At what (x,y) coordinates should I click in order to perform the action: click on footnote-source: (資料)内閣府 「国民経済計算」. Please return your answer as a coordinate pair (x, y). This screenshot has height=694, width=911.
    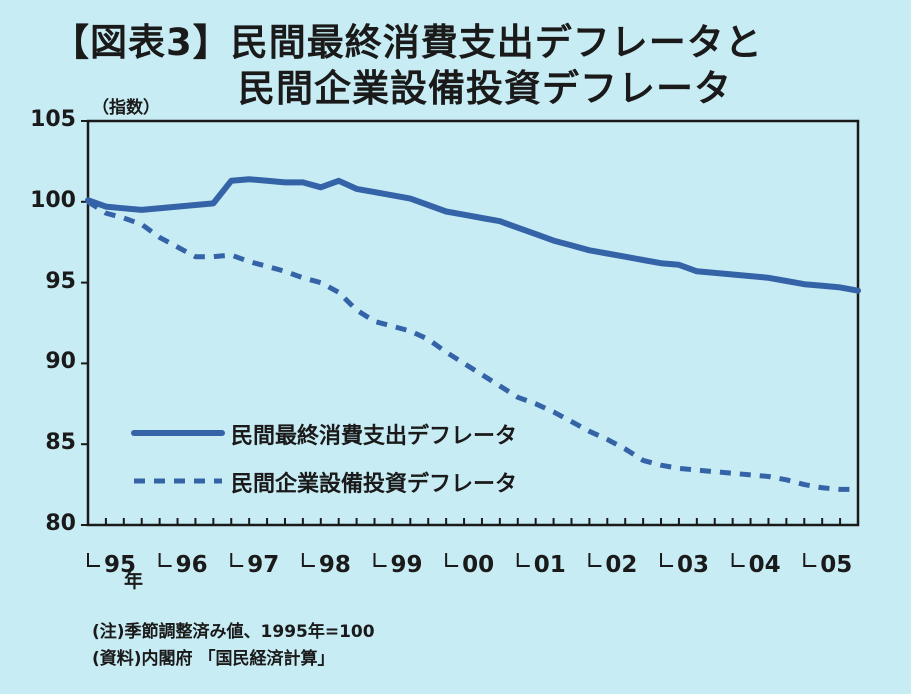
    Looking at the image, I should click on (213, 659).